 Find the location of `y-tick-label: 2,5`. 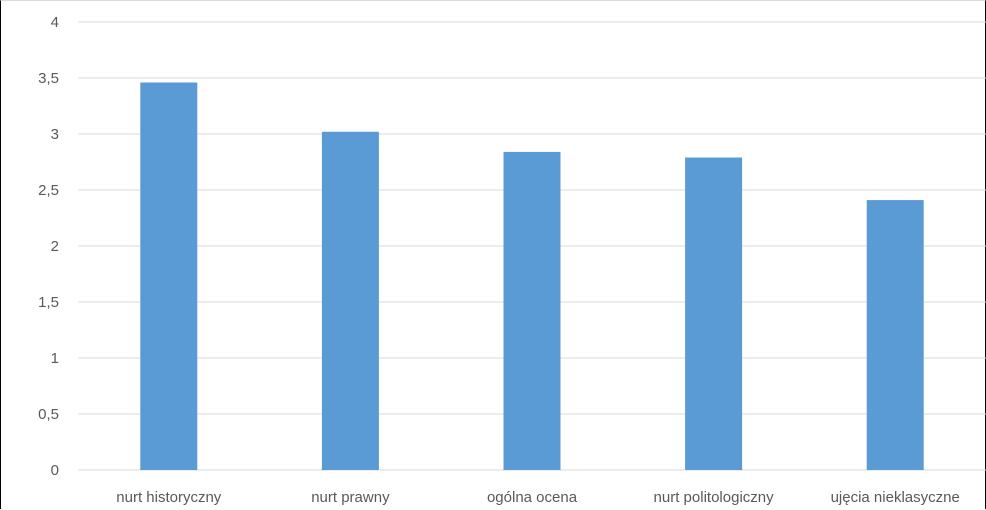

y-tick-label: 2,5 is located at coordinates (48, 190).